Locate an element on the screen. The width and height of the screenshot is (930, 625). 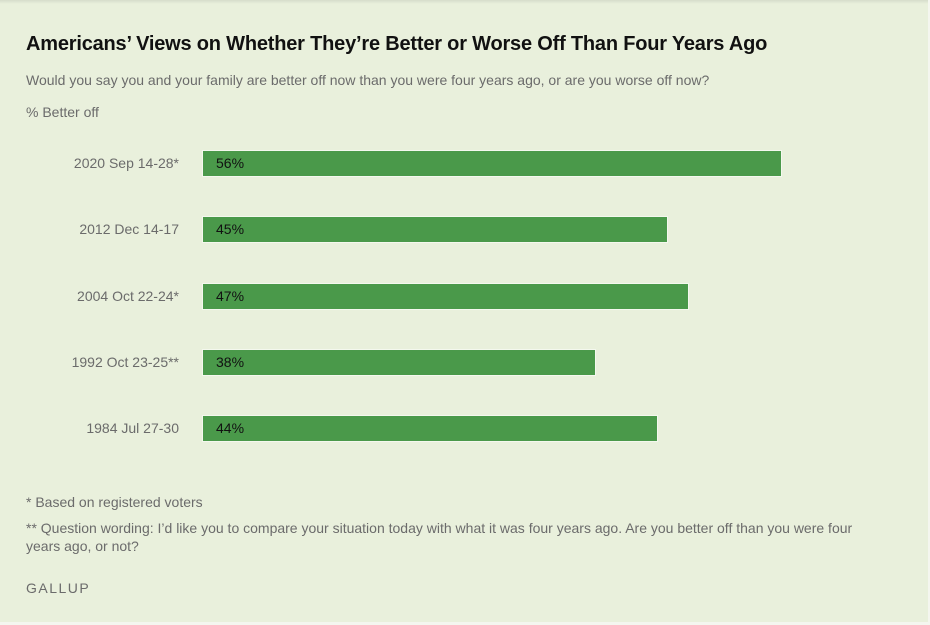
category-label: 2012 Dec 14-17 is located at coordinates (129, 229).